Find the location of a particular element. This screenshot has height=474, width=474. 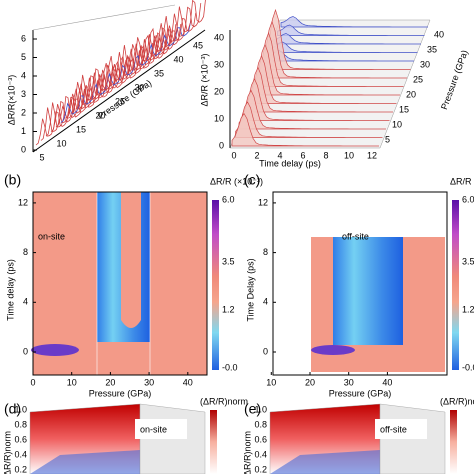

x-tick-label: 6 is located at coordinates (302, 155).